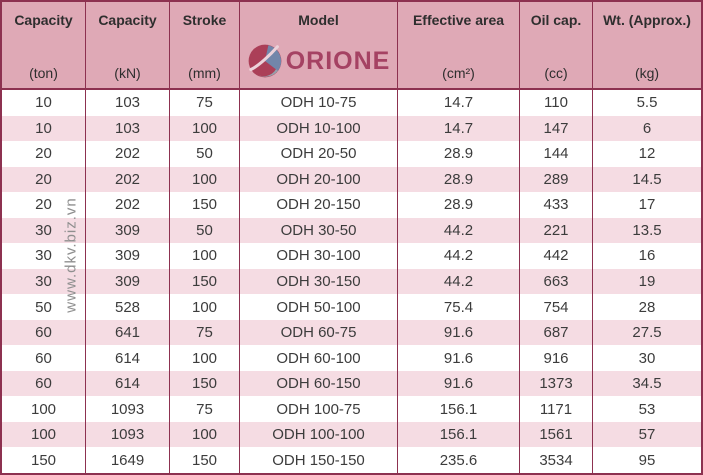  Describe the element at coordinates (128, 230) in the screenshot. I see `table-cell: 309` at that location.